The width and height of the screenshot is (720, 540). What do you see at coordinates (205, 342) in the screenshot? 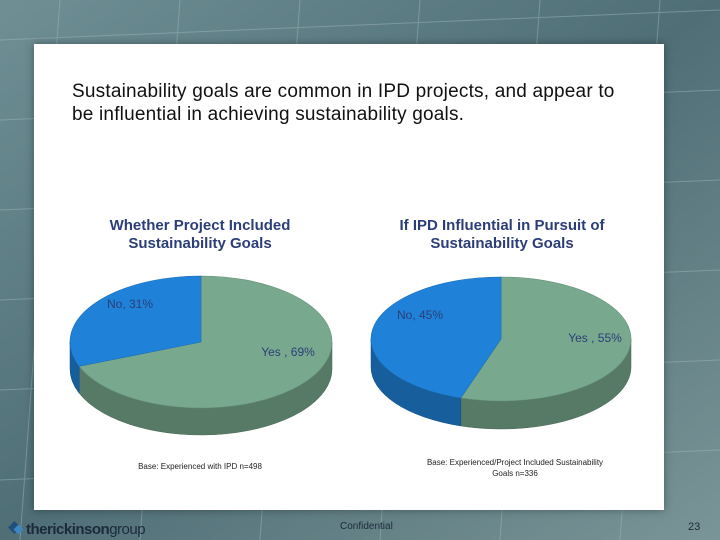
I see `chart1-slice-yes` at bounding box center [205, 342].